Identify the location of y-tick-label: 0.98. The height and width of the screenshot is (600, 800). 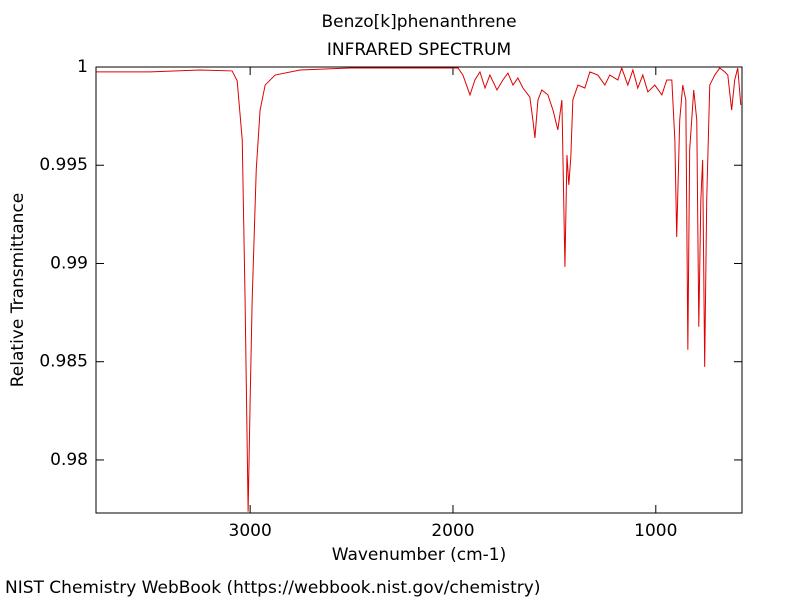
(69, 460).